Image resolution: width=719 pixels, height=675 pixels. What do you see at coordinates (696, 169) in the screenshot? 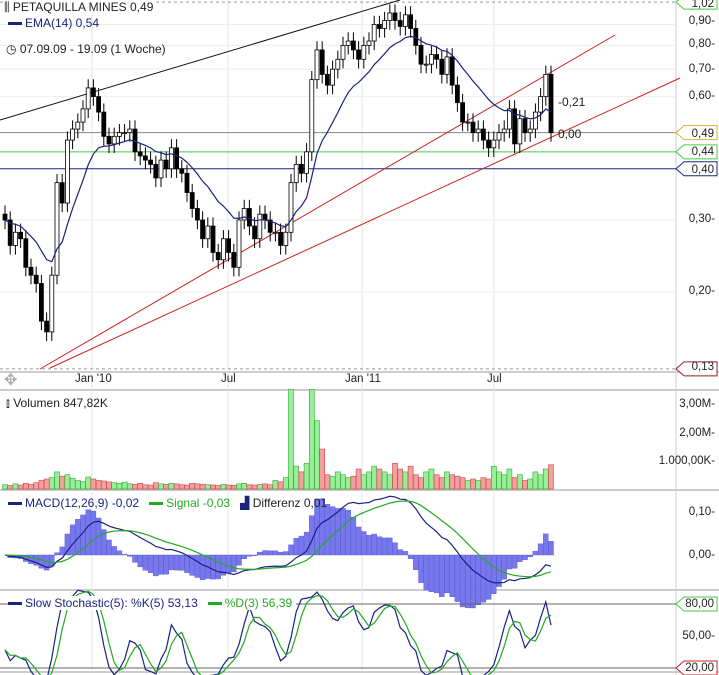
I see `navy-tag-shape` at bounding box center [696, 169].